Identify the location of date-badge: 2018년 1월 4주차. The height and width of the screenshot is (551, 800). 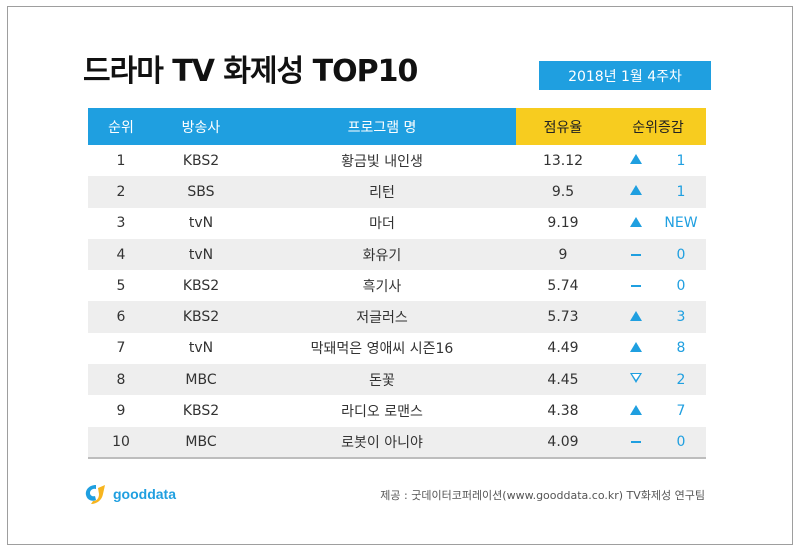
(625, 75).